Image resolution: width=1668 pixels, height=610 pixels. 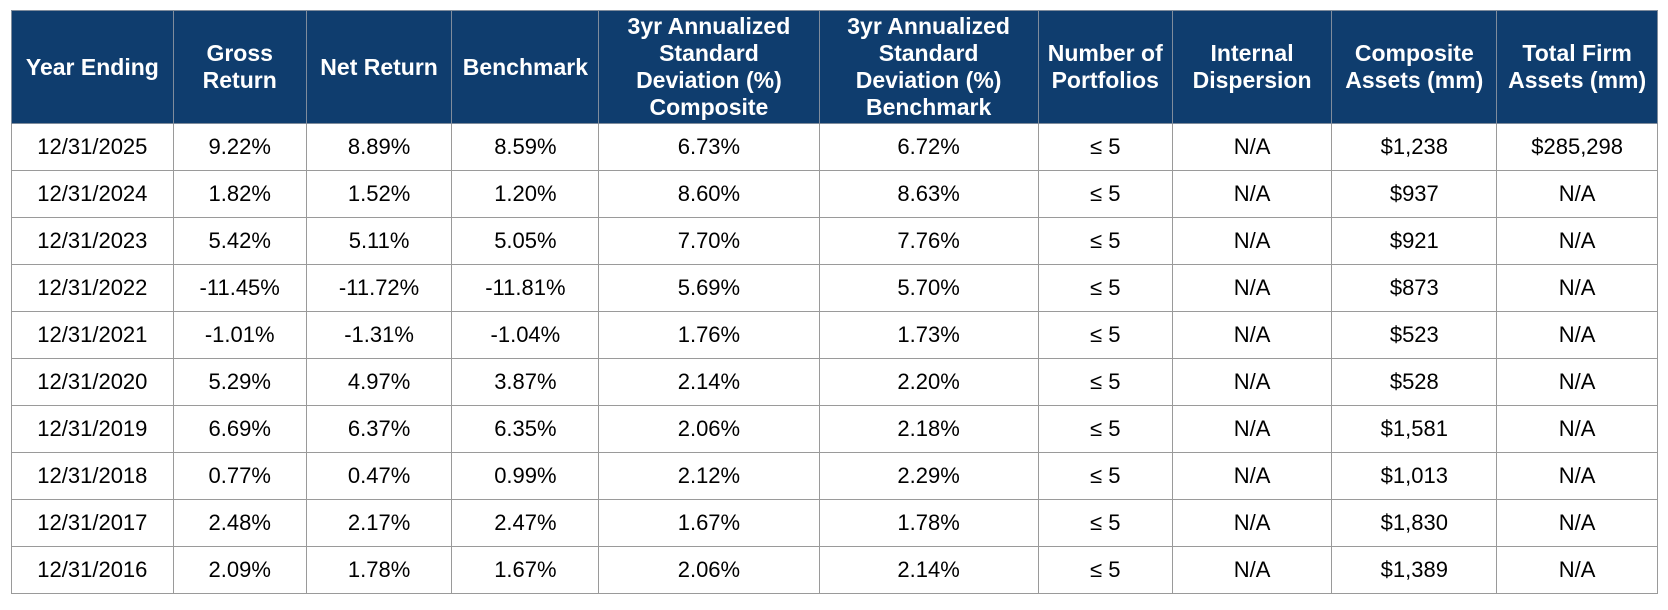 What do you see at coordinates (1252, 80) in the screenshot?
I see `header-line: Dispersion` at bounding box center [1252, 80].